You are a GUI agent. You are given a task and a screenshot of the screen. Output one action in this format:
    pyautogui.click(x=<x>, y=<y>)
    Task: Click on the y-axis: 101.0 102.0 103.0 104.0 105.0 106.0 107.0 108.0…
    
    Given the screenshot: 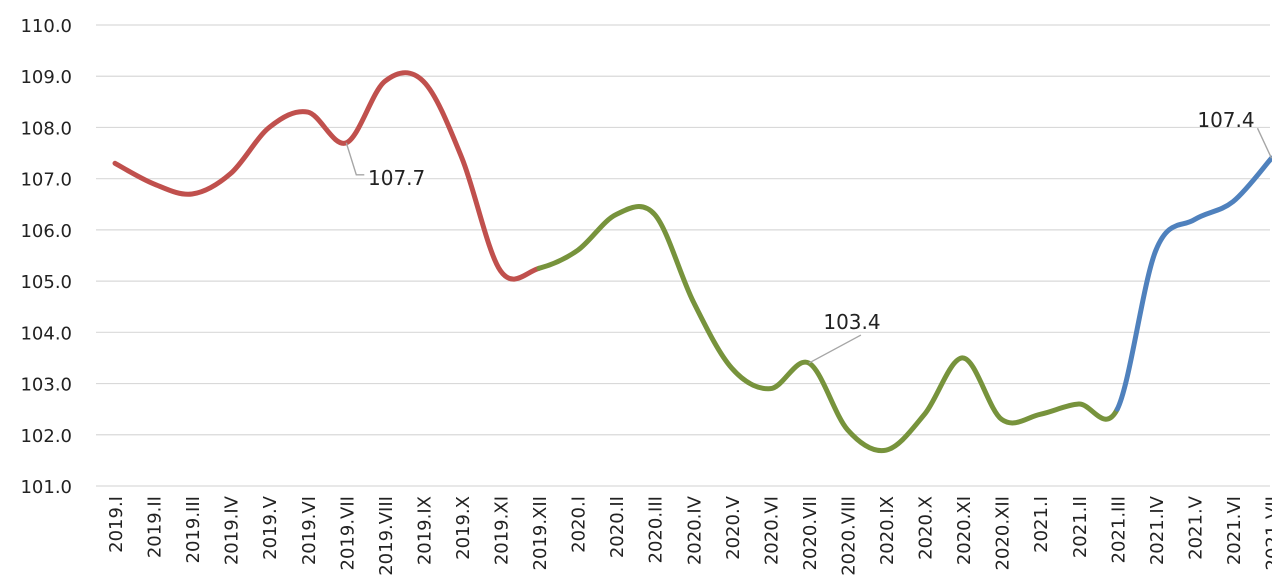 What is the action you would take?
    pyautogui.click(x=46, y=257)
    